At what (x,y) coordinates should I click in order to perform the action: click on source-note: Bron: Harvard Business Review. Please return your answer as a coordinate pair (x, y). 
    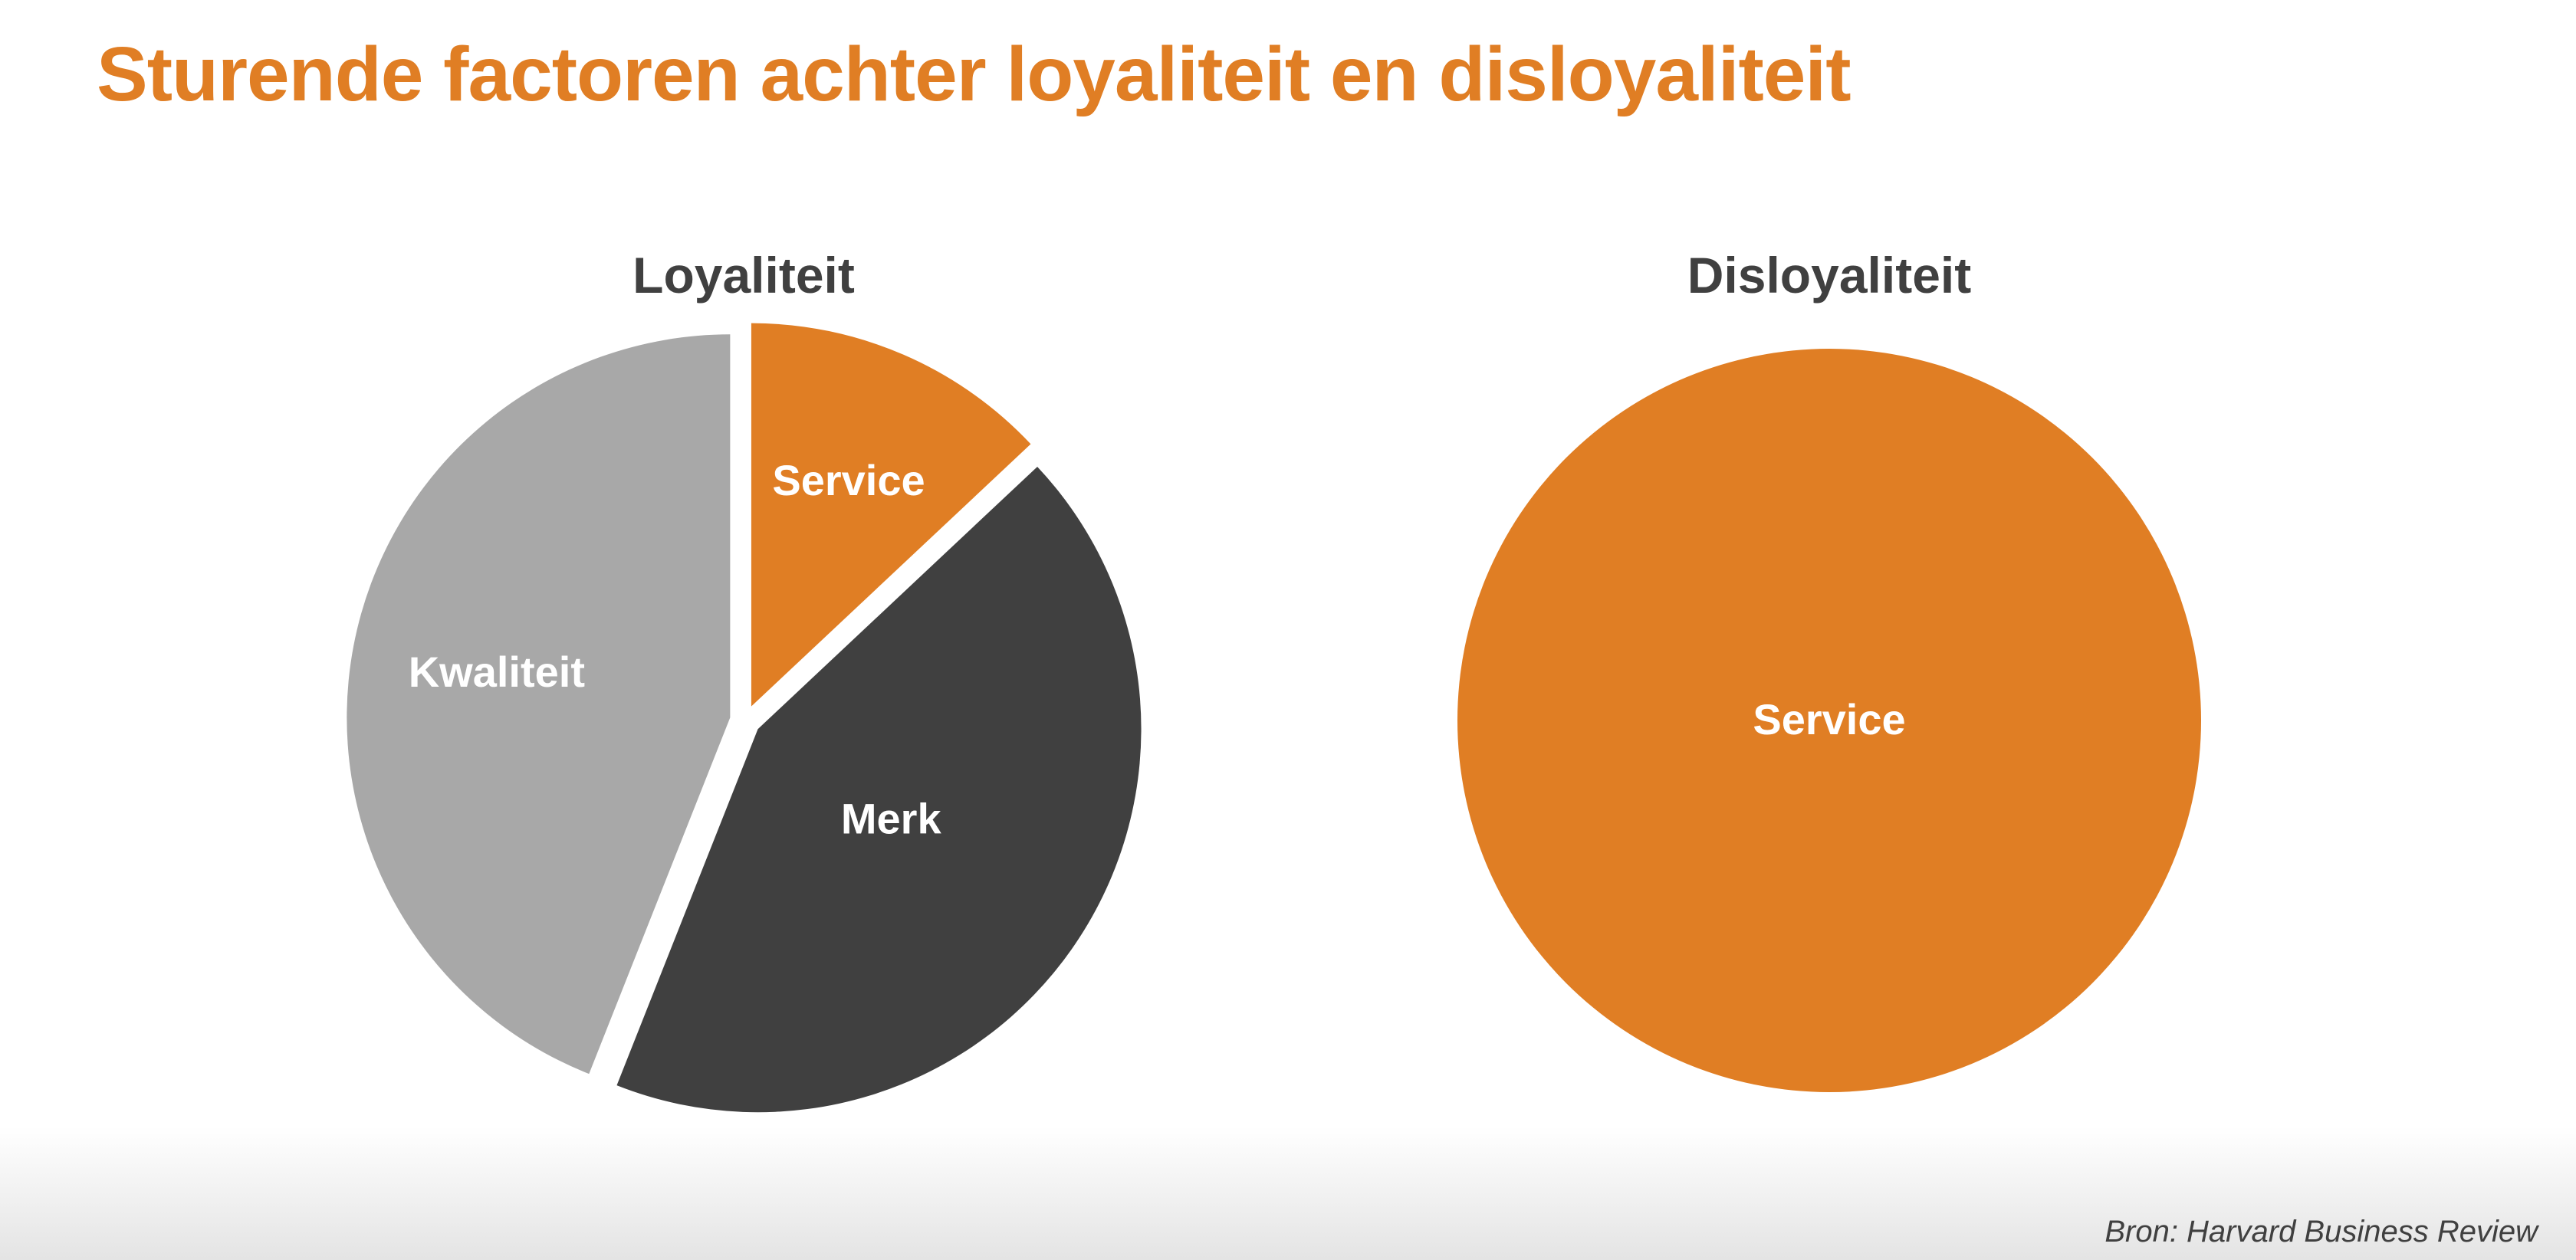
    Looking at the image, I should click on (2321, 1232).